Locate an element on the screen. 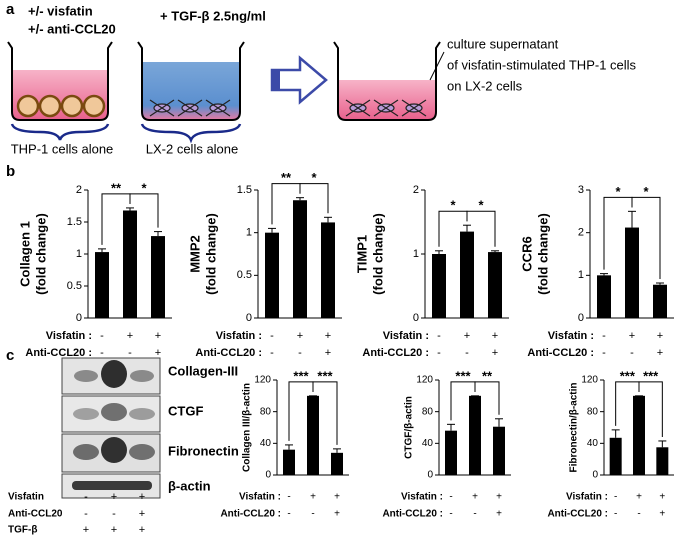 The width and height of the screenshot is (677, 538). panel-label: a is located at coordinates (10, 9).